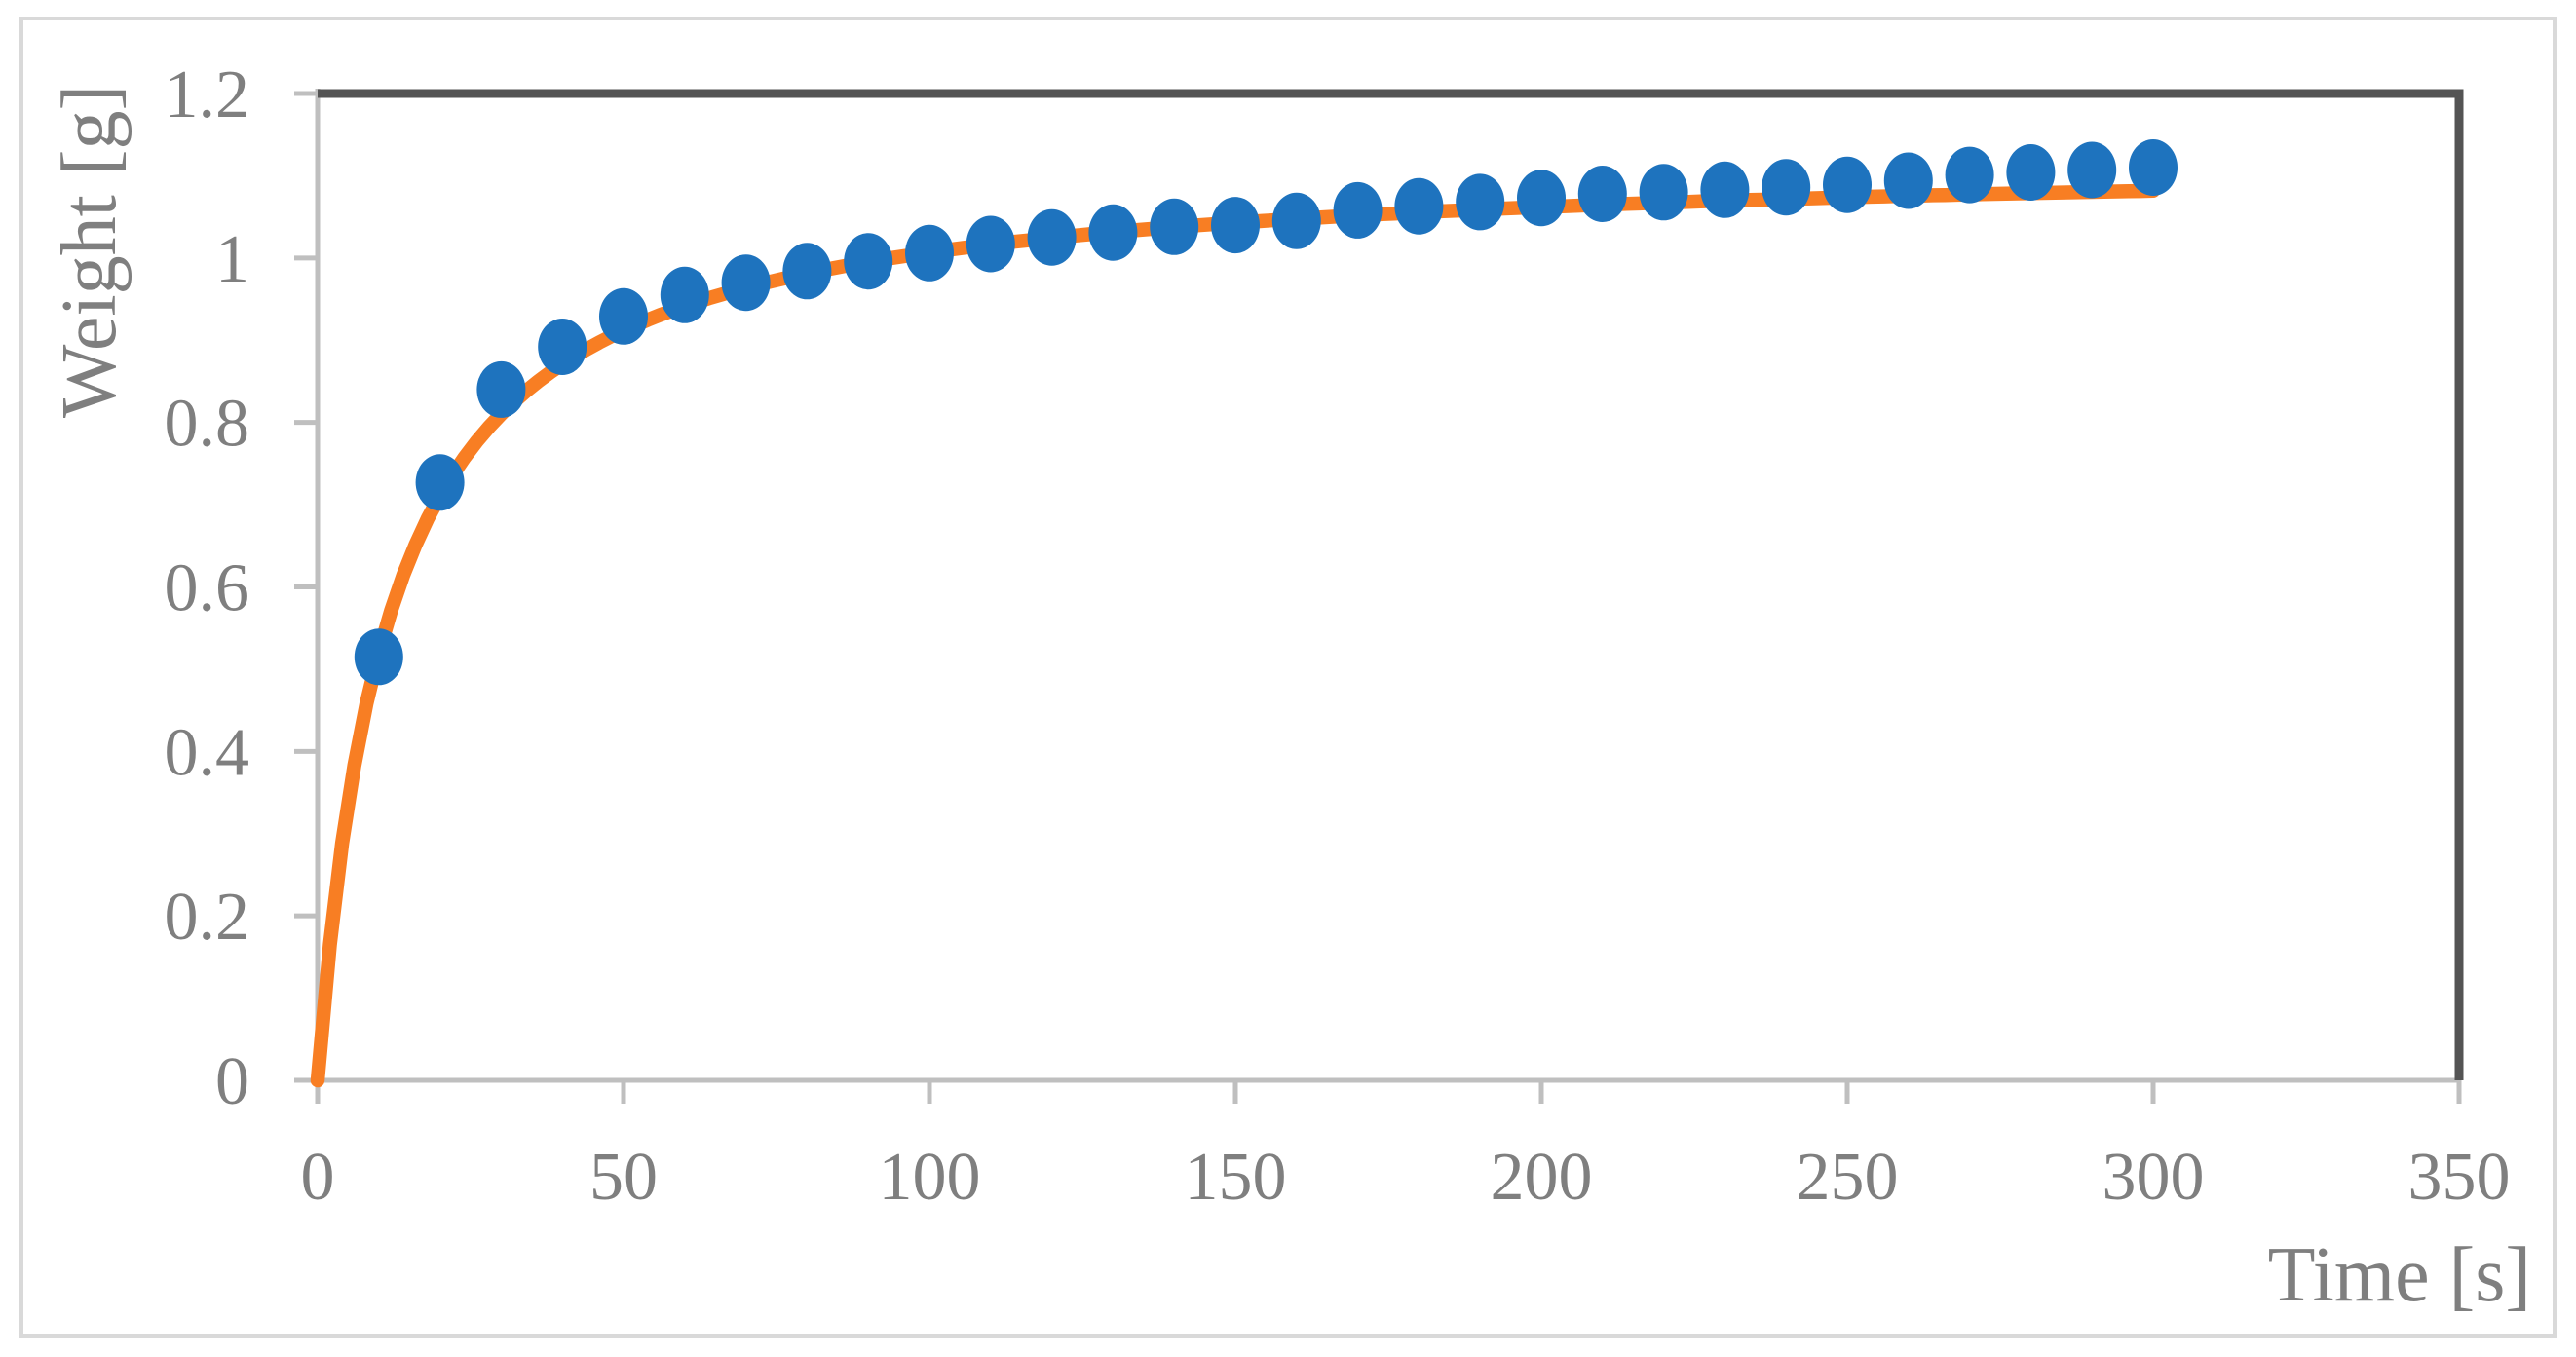 The image size is (2576, 1357). Describe the element at coordinates (1236, 1177) in the screenshot. I see `x-tick-label: 150` at that location.